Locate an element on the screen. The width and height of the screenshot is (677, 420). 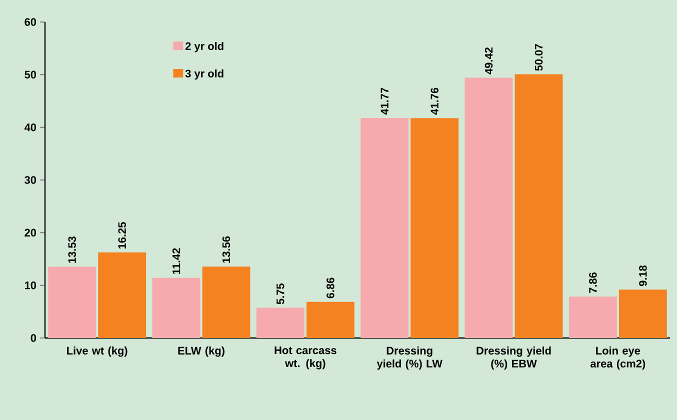
y-tick-label: 40 is located at coordinates (30, 127).